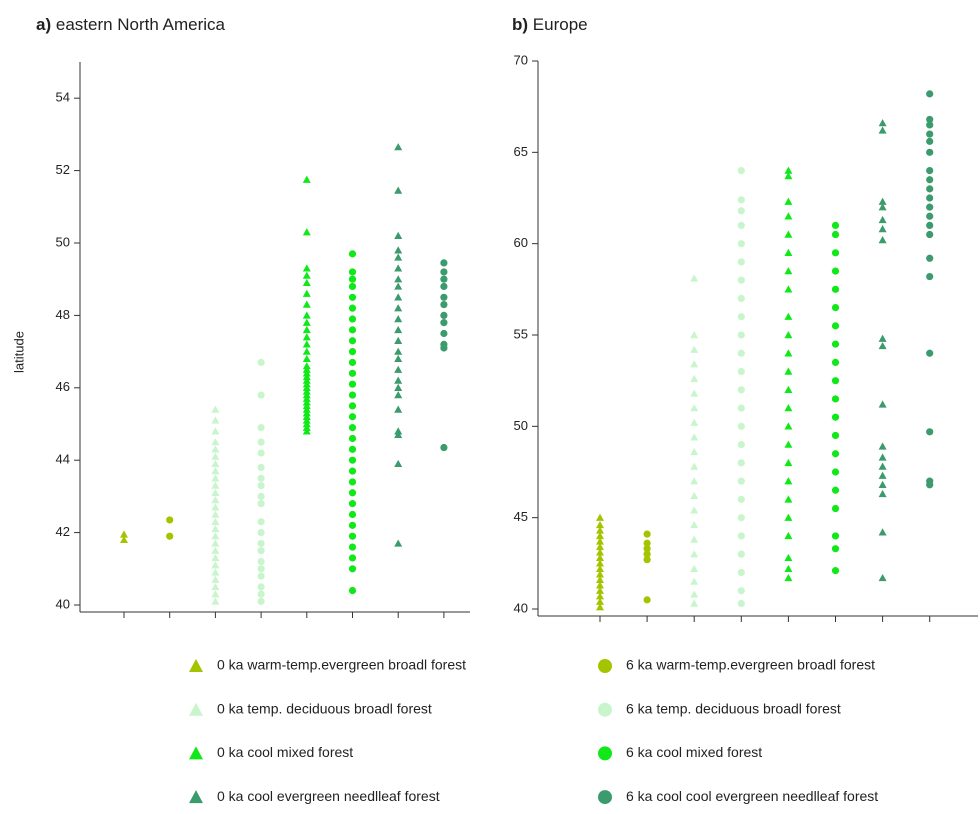 The width and height of the screenshot is (980, 814). I want to click on y-tick-label: 52, so click(63, 169).